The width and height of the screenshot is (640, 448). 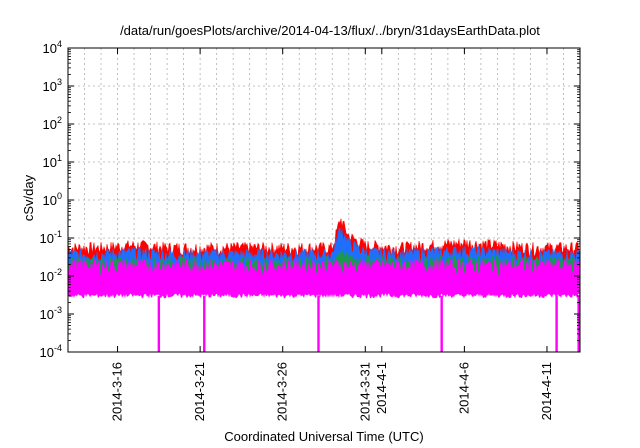 I want to click on y-tick-label: 10⁴, so click(x=52, y=47).